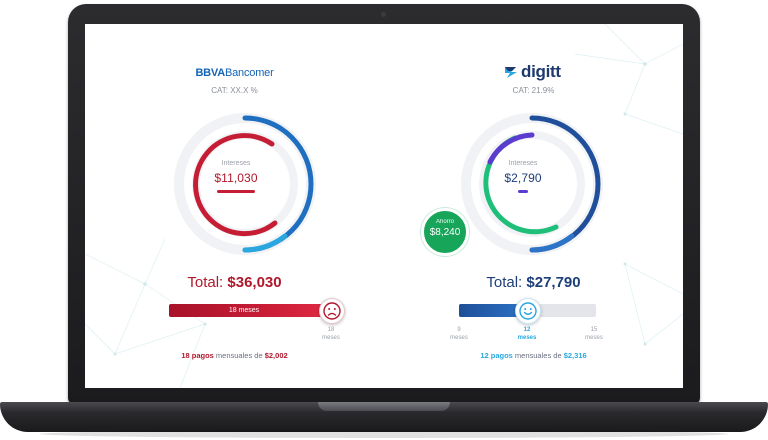 Image resolution: width=768 pixels, height=440 pixels. I want to click on digitt-cat-rate: CAT: 21.9%, so click(533, 90).